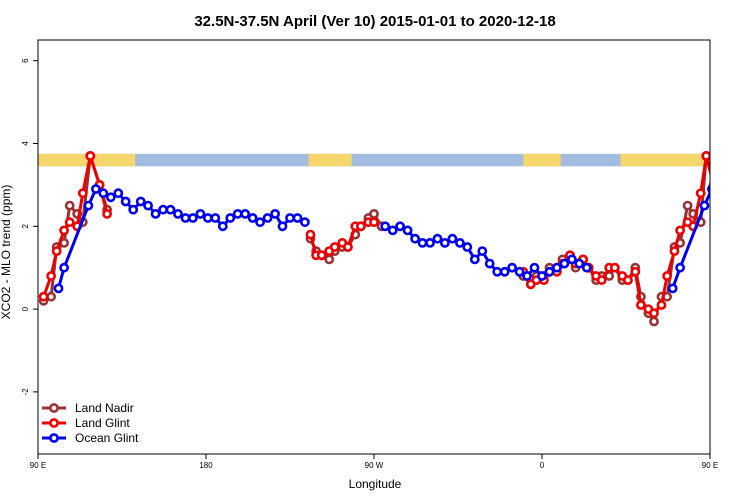 This screenshot has width=750, height=500. Describe the element at coordinates (25, 308) in the screenshot. I see `y-tick-label: 0` at that location.